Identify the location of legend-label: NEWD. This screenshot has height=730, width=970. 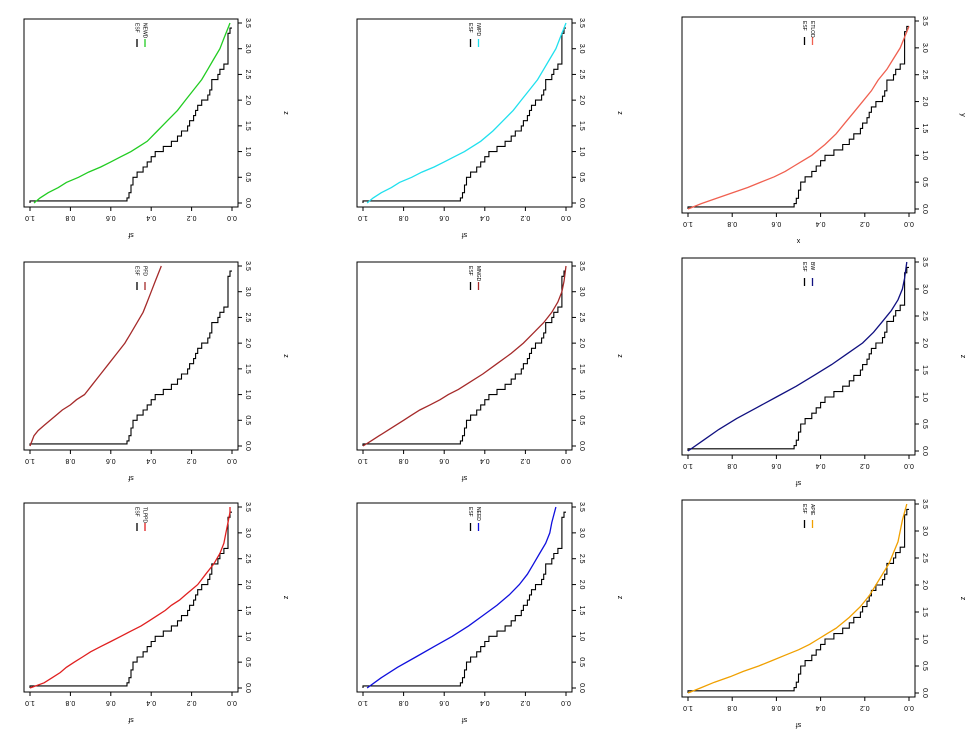
(145, 31).